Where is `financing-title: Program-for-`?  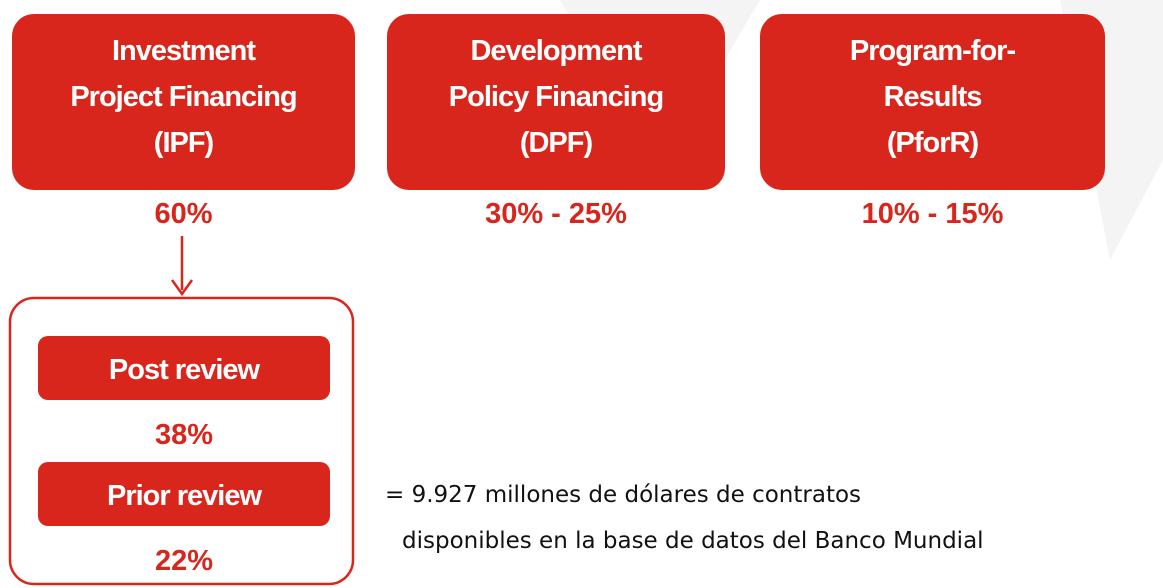 financing-title: Program-for- is located at coordinates (933, 51).